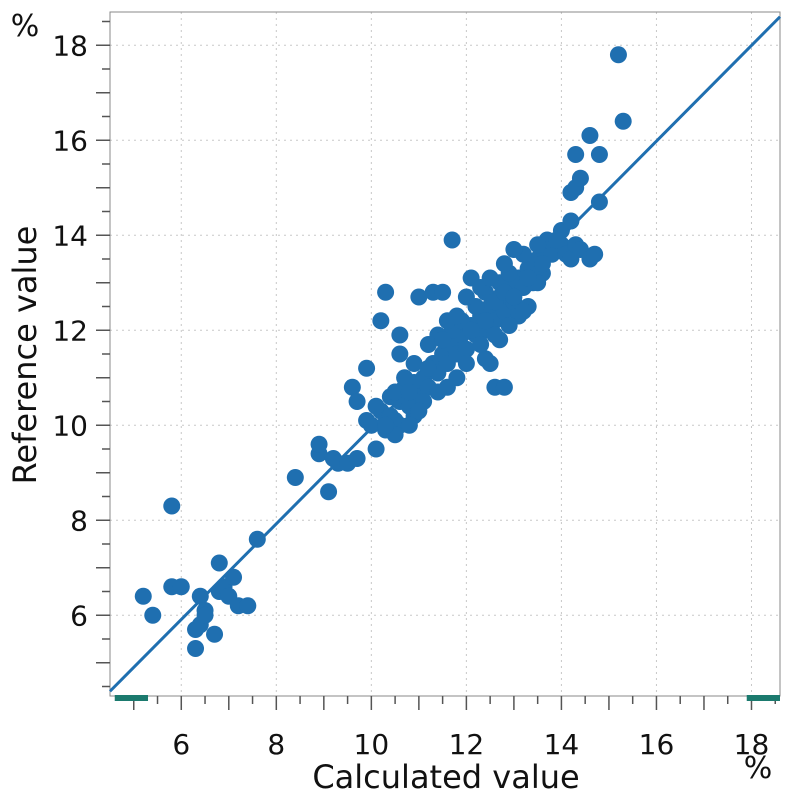 The image size is (800, 800). What do you see at coordinates (81, 354) in the screenshot?
I see `y-axis: 6 8 10 12 14 16 18` at bounding box center [81, 354].